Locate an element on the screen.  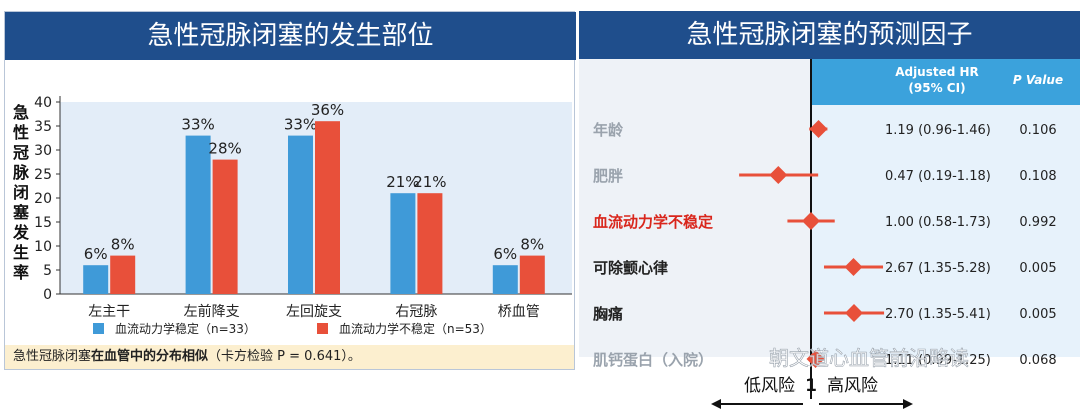
reference-value-label: 1 is located at coordinates (811, 386).